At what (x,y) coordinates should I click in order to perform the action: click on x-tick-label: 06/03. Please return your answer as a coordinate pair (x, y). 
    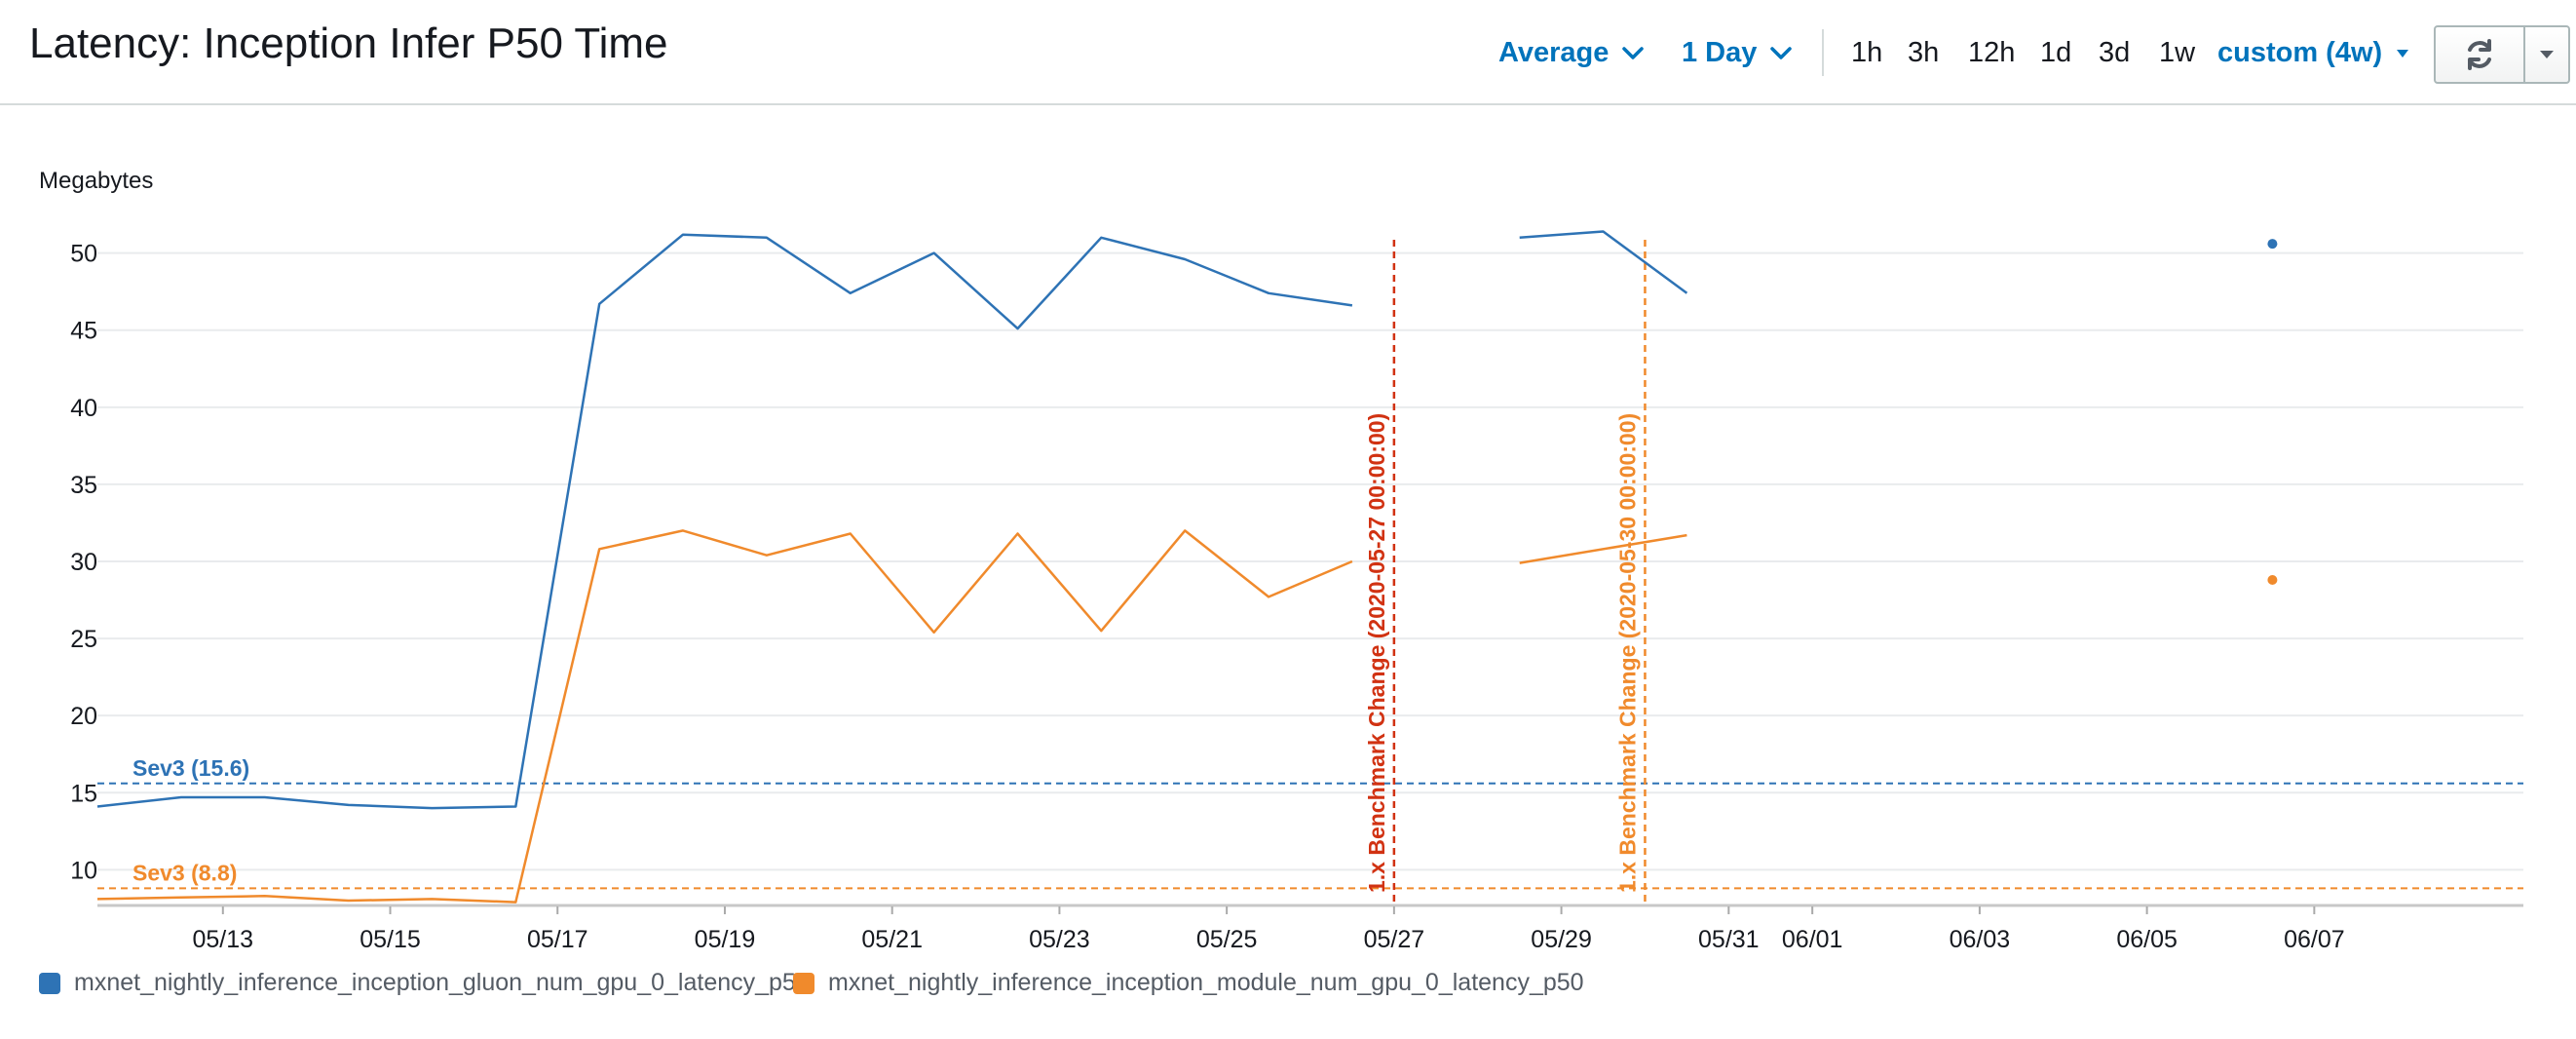
    Looking at the image, I should click on (1980, 939).